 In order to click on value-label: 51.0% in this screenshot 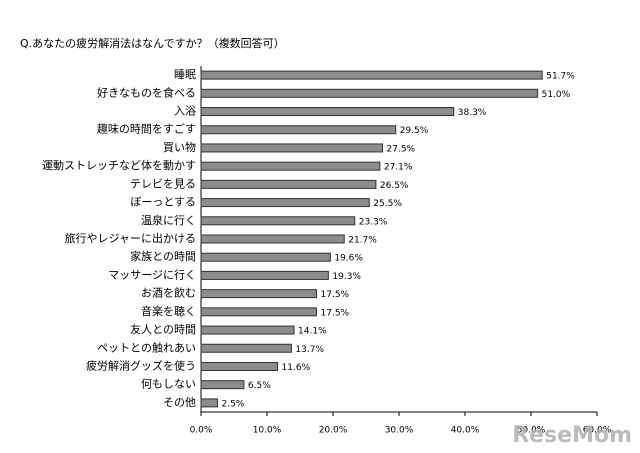, I will do `click(556, 95)`.